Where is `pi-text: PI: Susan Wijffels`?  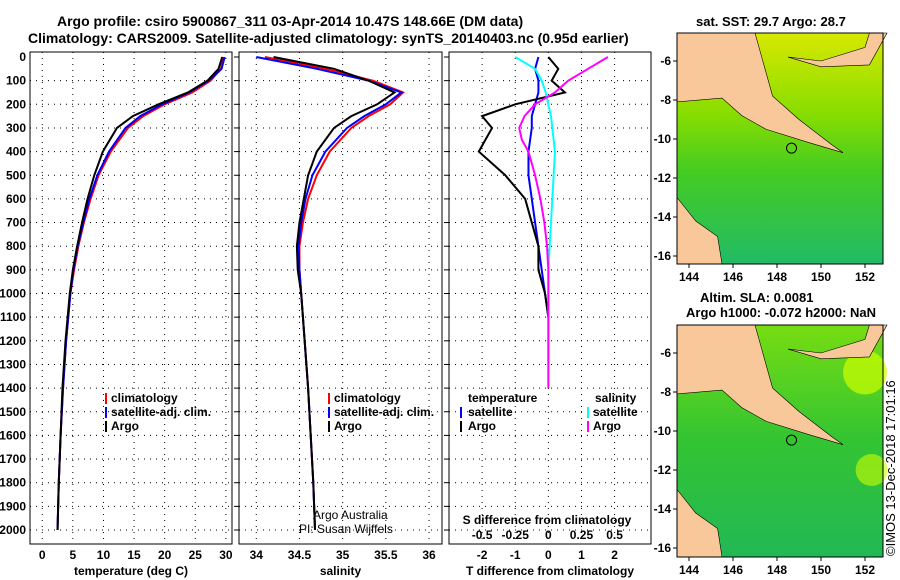 pi-text: PI: Susan Wijffels is located at coordinates (346, 529).